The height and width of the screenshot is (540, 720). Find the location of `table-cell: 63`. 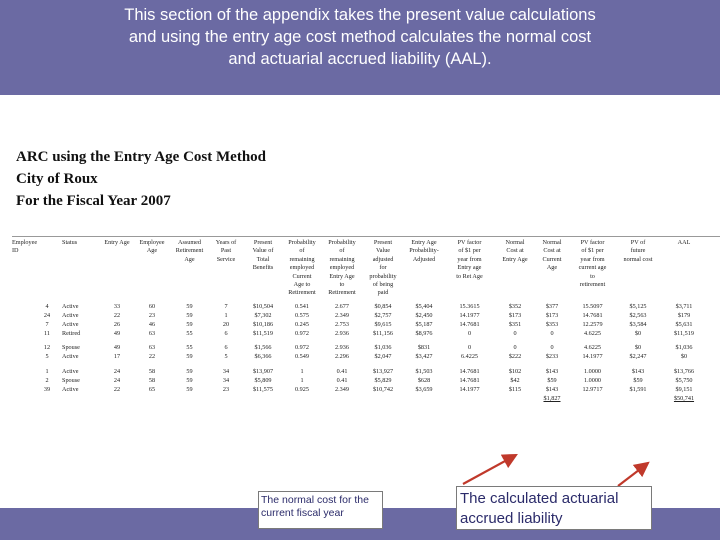

table-cell: 63 is located at coordinates (152, 348).